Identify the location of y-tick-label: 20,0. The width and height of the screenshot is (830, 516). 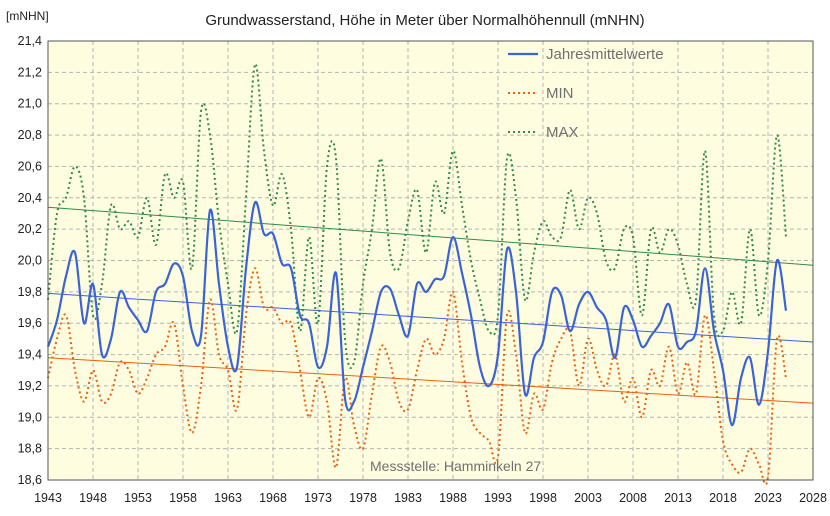
(30, 261).